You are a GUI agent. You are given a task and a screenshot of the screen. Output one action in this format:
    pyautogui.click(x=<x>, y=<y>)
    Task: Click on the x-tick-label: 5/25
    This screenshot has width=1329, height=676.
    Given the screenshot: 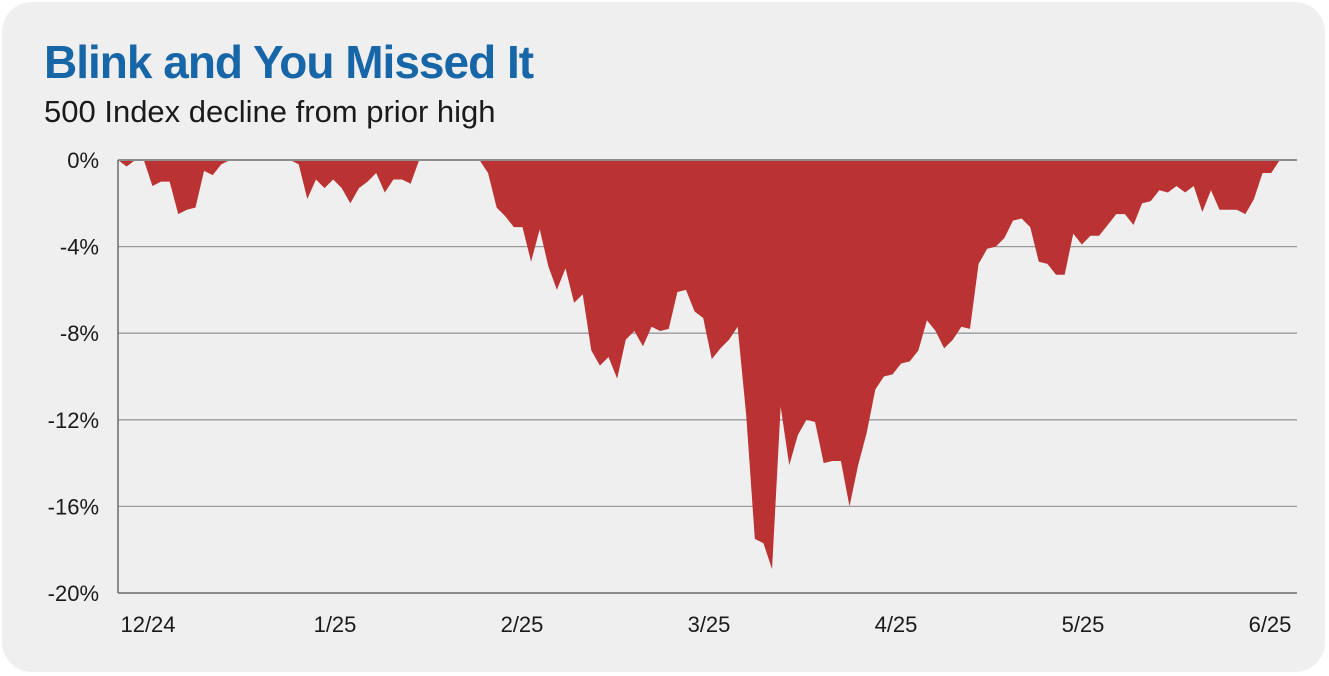 What is the action you would take?
    pyautogui.click(x=1083, y=624)
    